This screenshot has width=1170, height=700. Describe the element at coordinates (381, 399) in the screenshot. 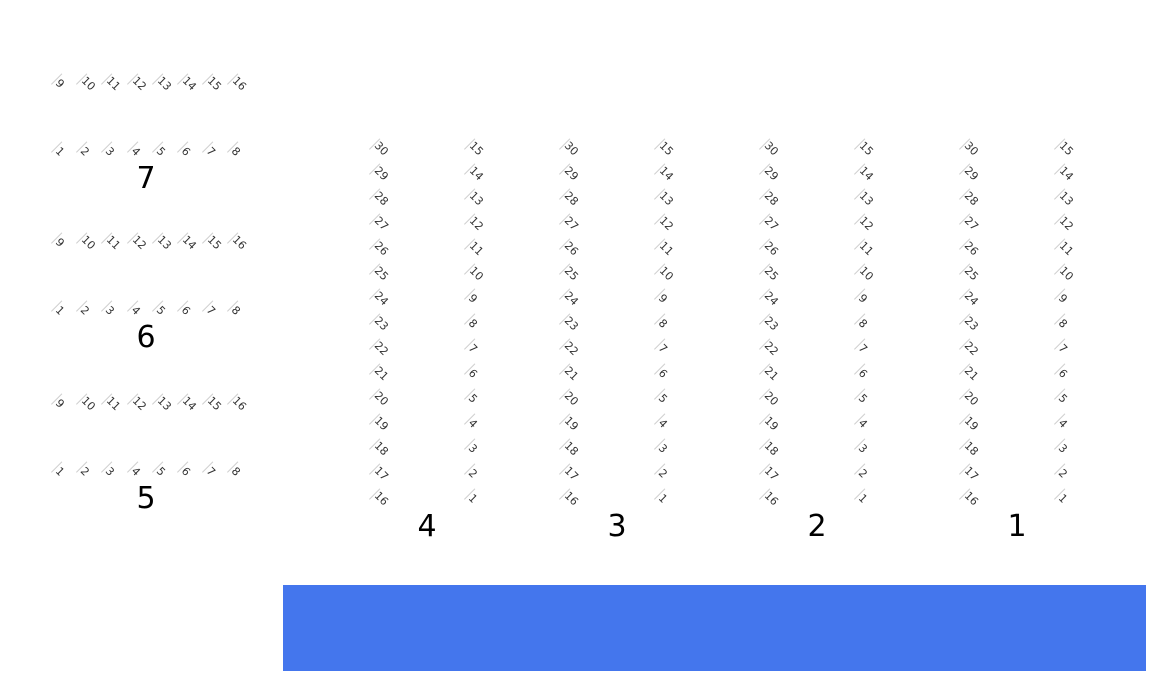

I see `seat: 20` at that location.